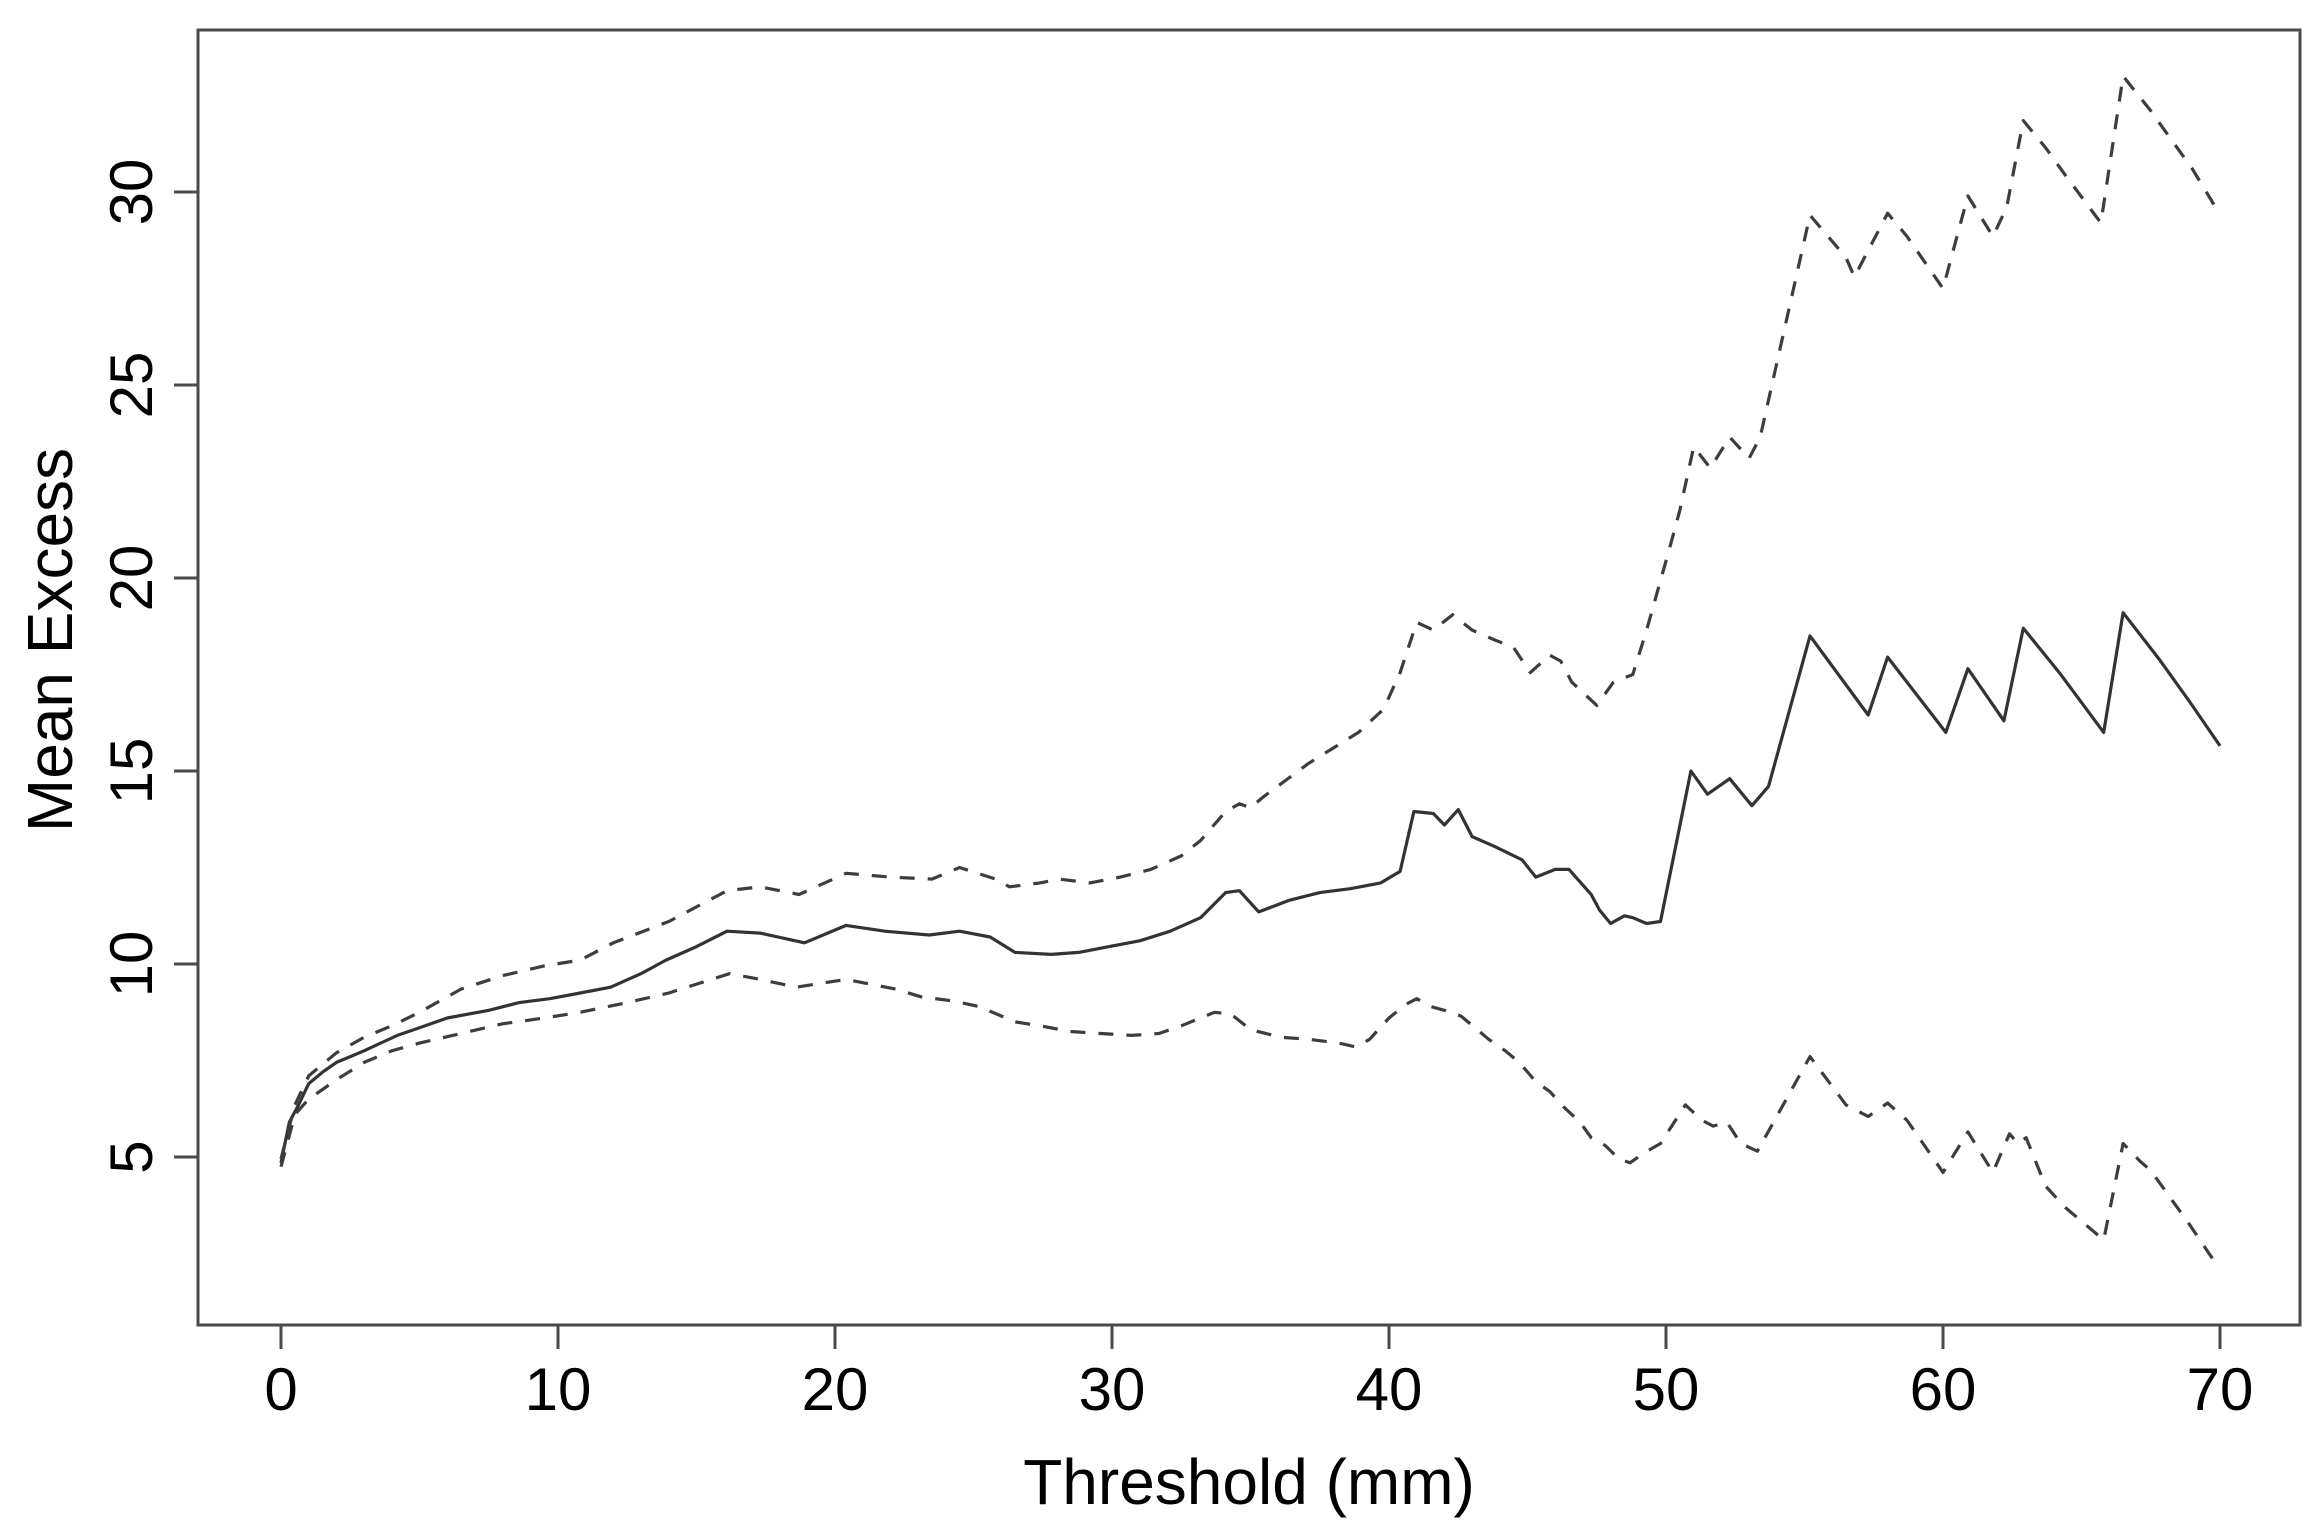 The height and width of the screenshot is (1530, 2323). What do you see at coordinates (131, 385) in the screenshot?
I see `y-tick-label: 25` at bounding box center [131, 385].